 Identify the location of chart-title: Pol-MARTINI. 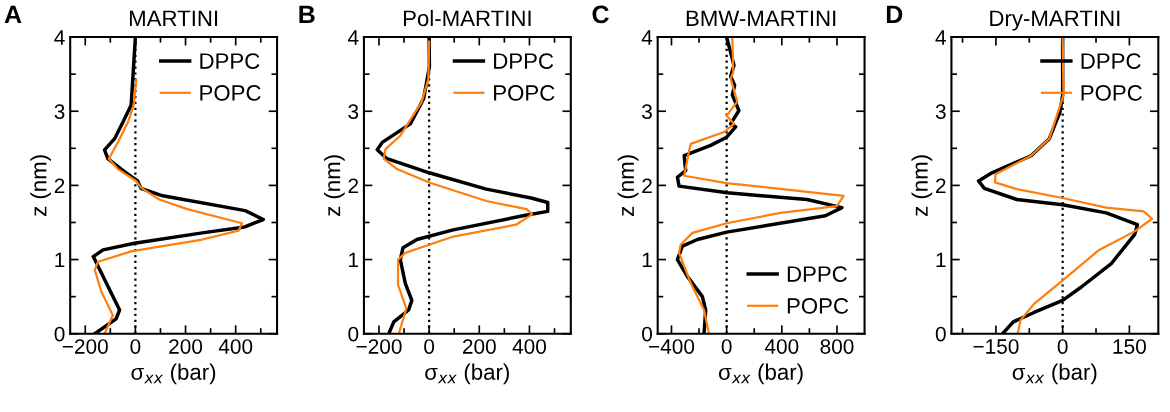
(467, 18).